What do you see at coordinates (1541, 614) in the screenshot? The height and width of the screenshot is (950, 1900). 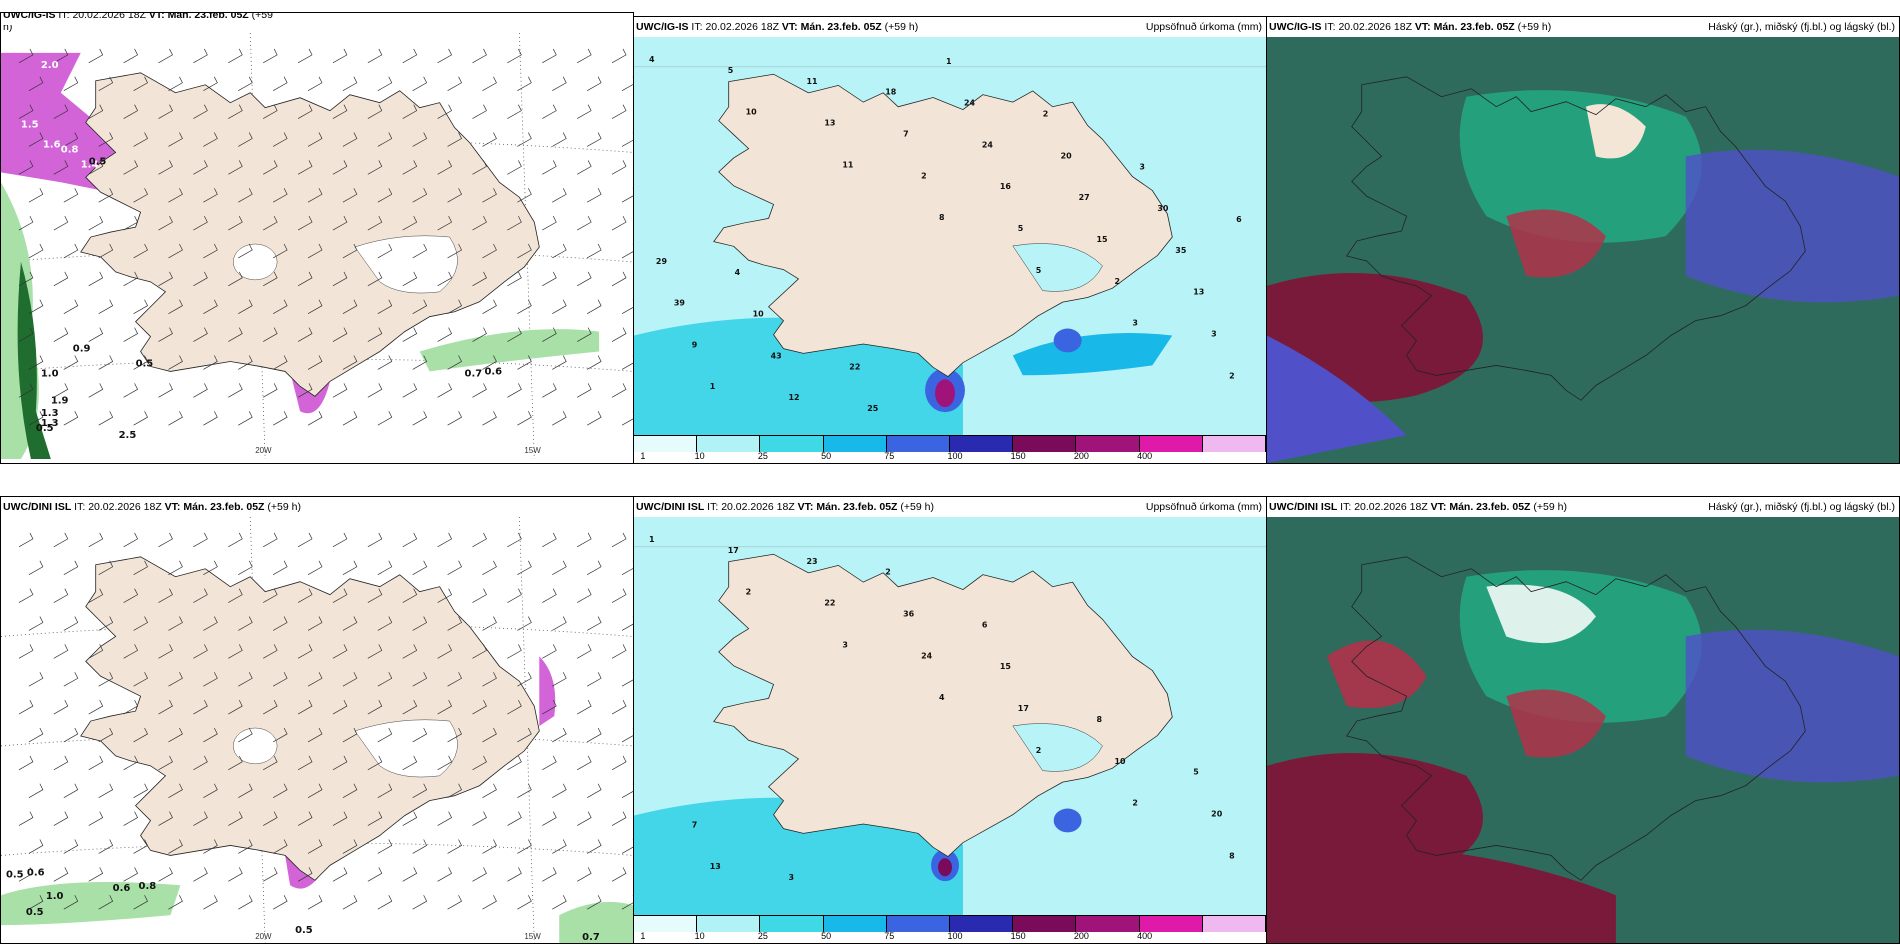 I see `clear-sky-north` at bounding box center [1541, 614].